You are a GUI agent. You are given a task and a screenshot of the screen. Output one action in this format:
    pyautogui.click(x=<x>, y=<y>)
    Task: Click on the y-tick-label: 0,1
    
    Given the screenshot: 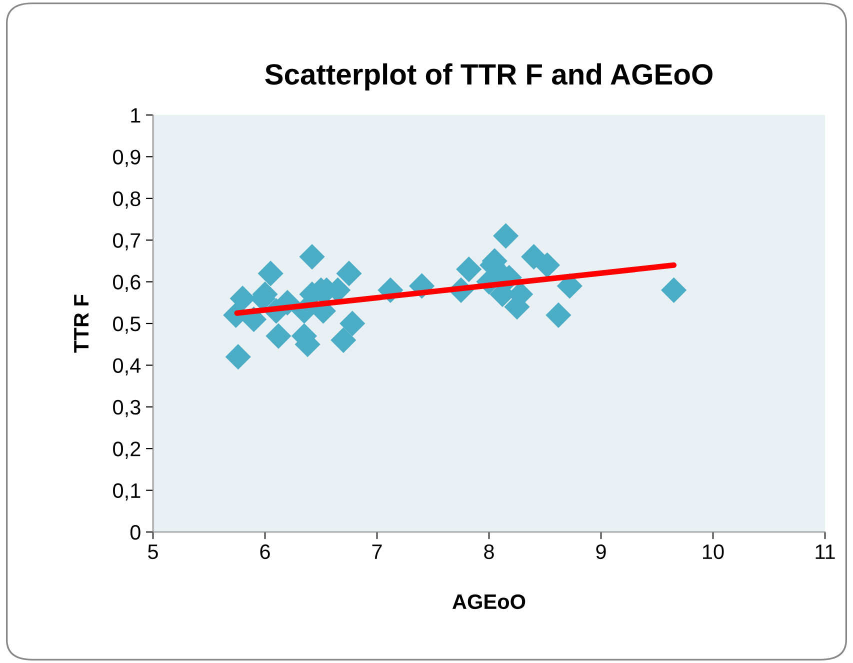 What is the action you would take?
    pyautogui.click(x=126, y=492)
    